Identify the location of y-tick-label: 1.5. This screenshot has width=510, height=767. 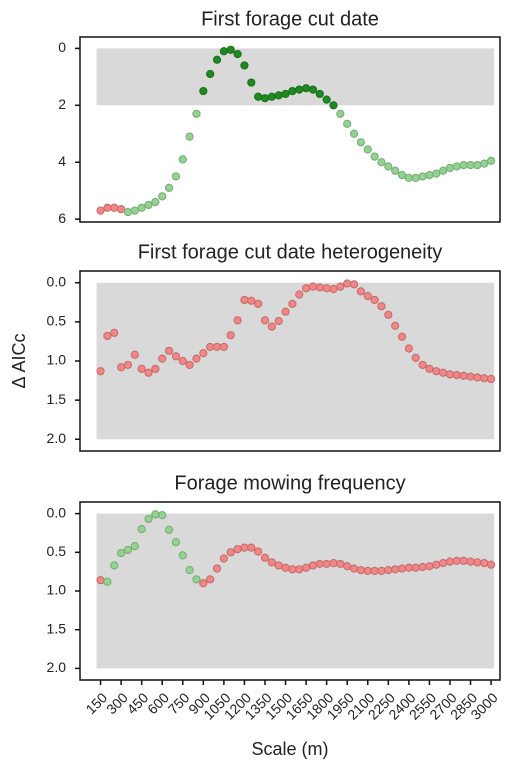
(57, 628).